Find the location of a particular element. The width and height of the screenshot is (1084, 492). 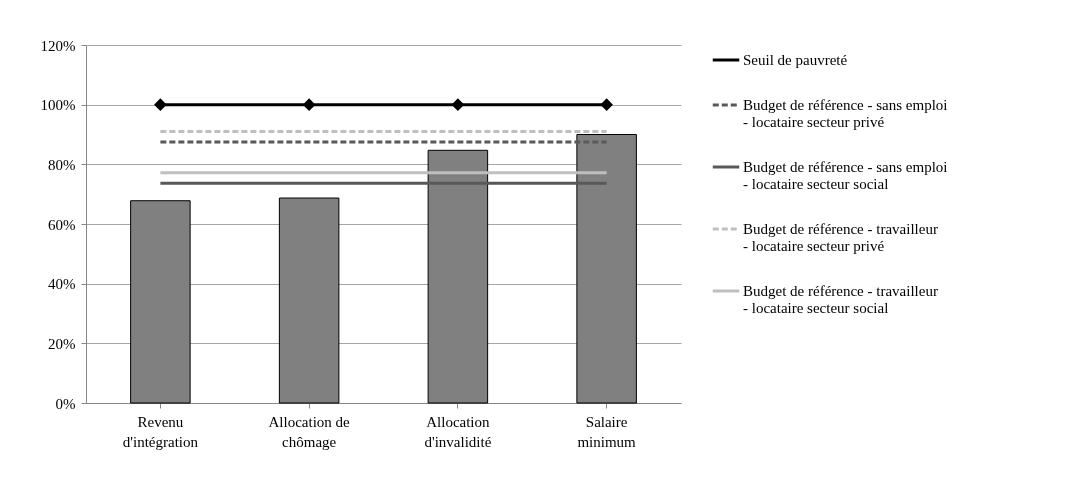

y-tick-label: 20% is located at coordinates (62, 343).